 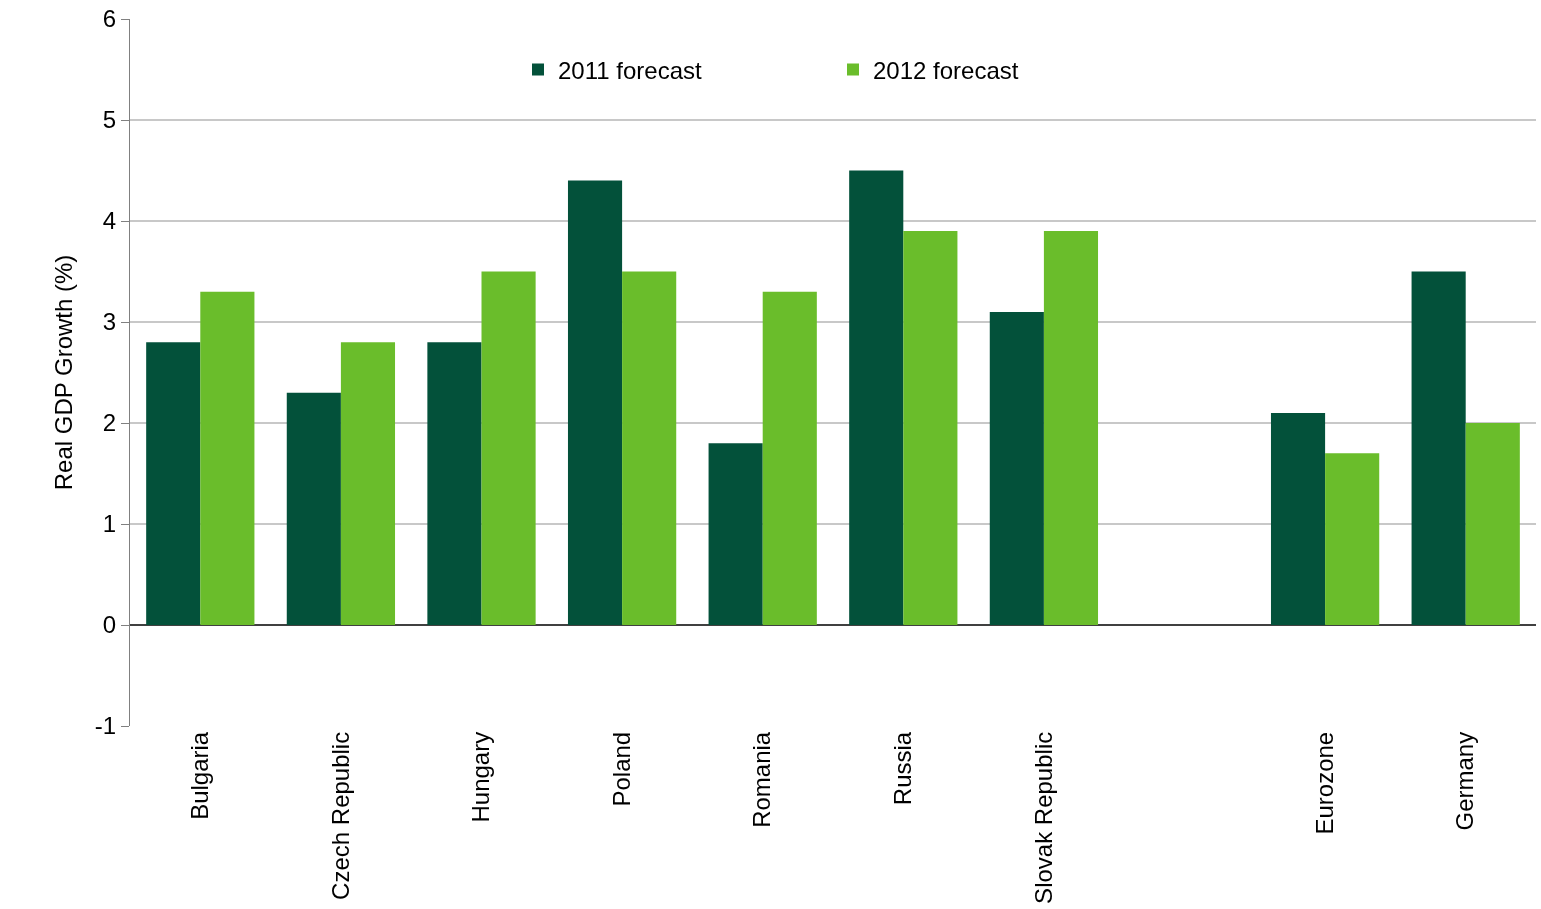 What do you see at coordinates (109, 524) in the screenshot?
I see `y-tick-label: 1` at bounding box center [109, 524].